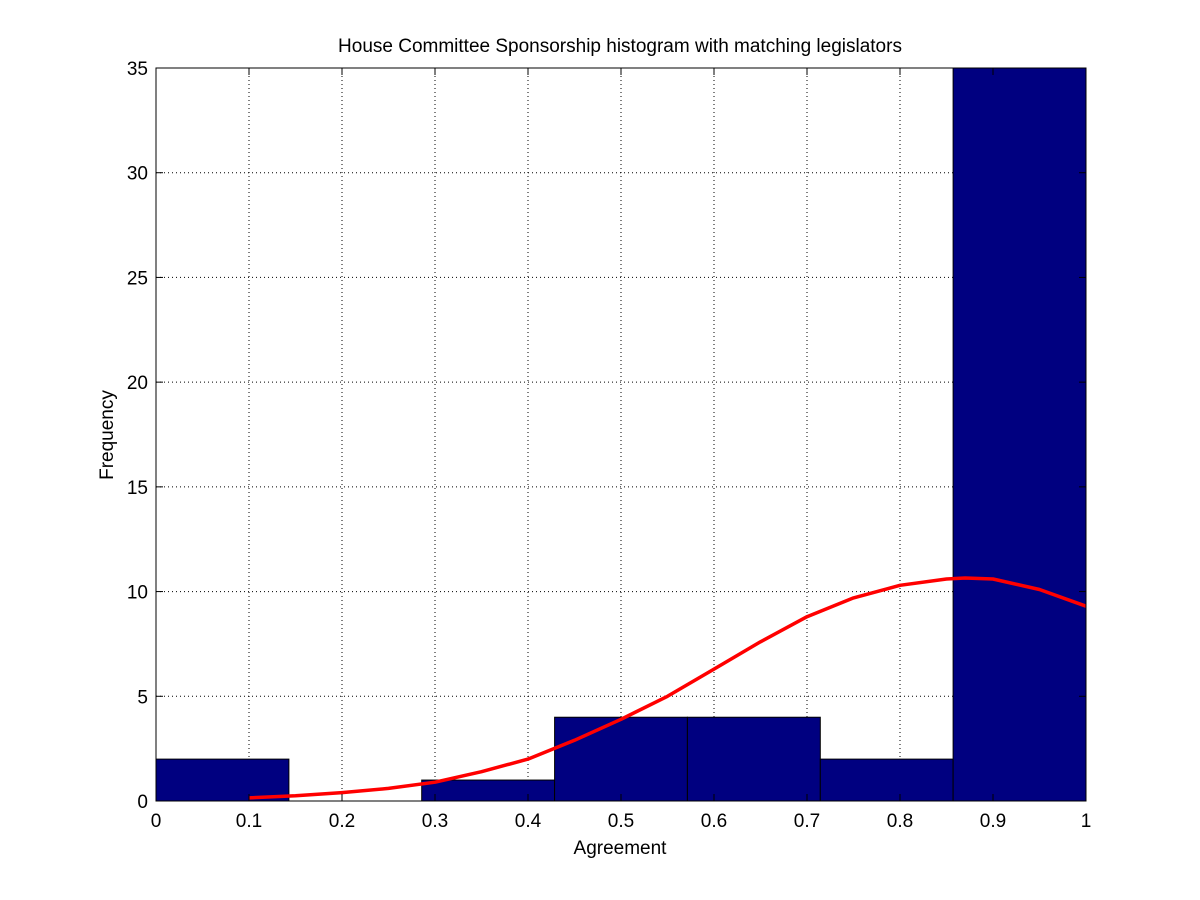 The width and height of the screenshot is (1200, 900). What do you see at coordinates (621, 848) in the screenshot?
I see `x-axis-label: Agreement` at bounding box center [621, 848].